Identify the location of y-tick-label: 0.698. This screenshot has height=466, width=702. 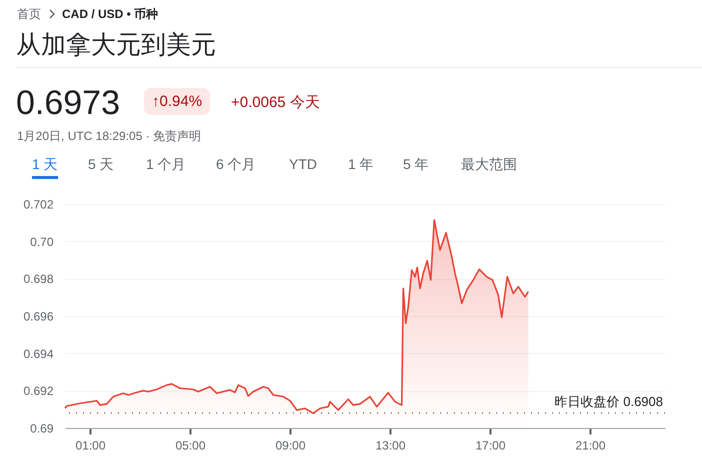
(38, 279).